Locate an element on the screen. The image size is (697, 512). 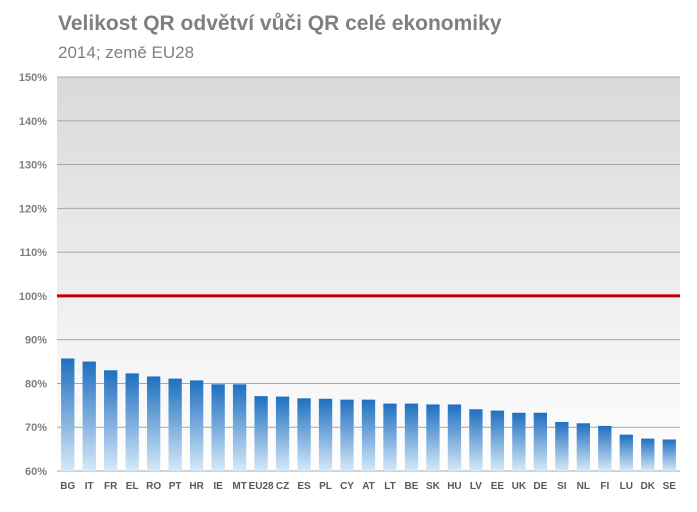
bar-fi is located at coordinates (605, 448).